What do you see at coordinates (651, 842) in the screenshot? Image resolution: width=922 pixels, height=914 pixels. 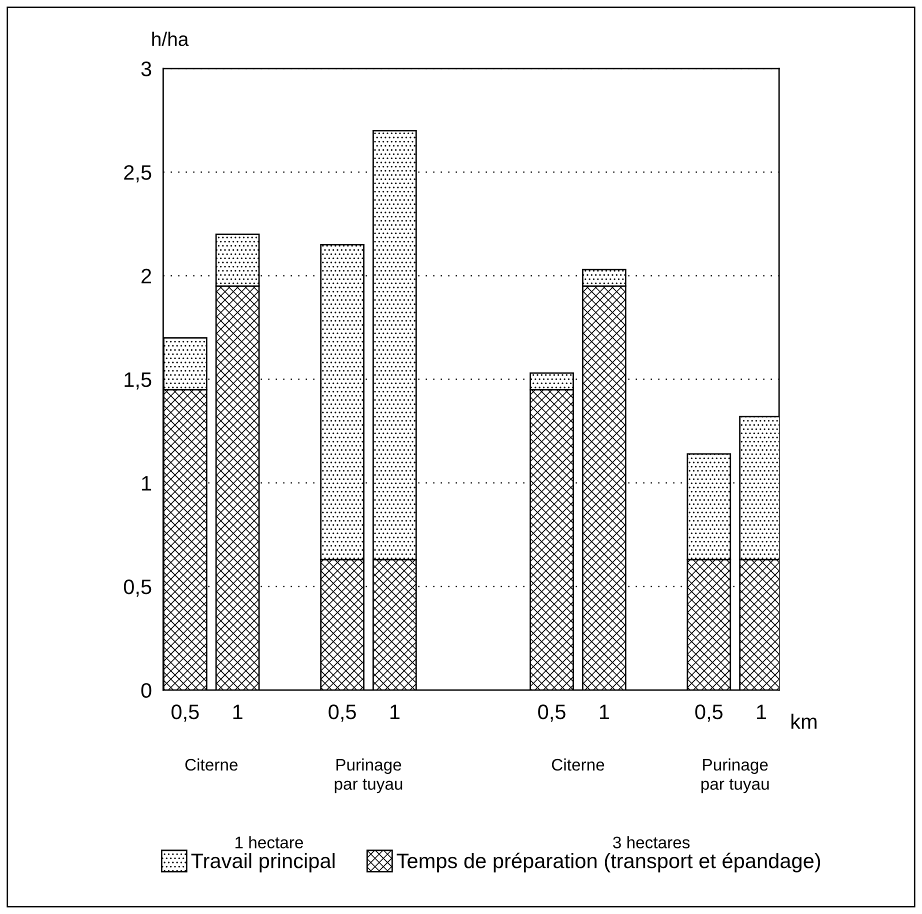 I see `text: 3 hectares` at bounding box center [651, 842].